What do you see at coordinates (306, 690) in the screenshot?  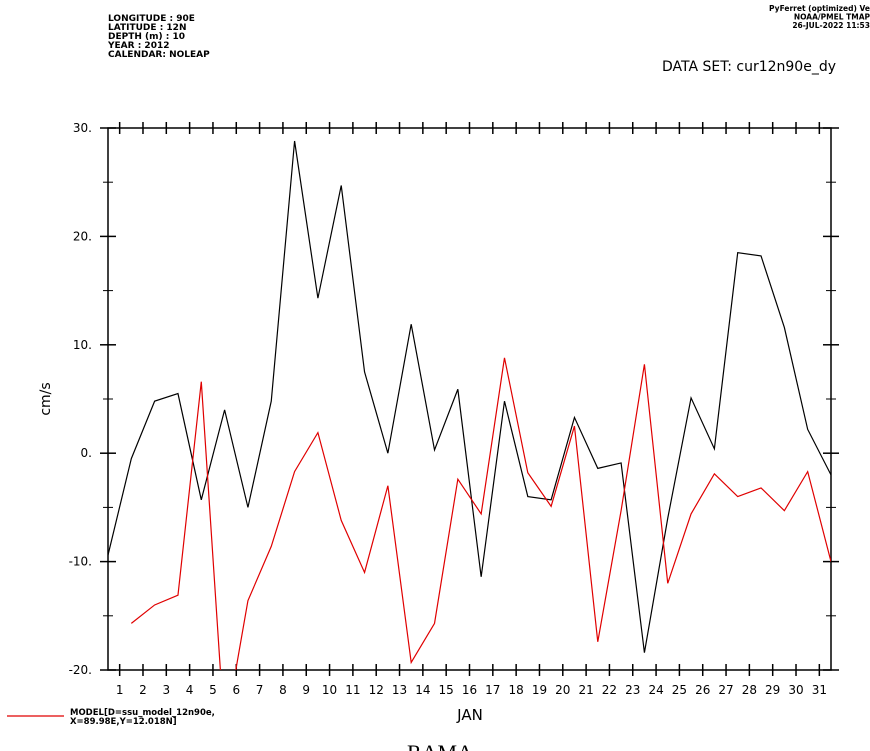 I see `x-tick-label: 9` at bounding box center [306, 690].